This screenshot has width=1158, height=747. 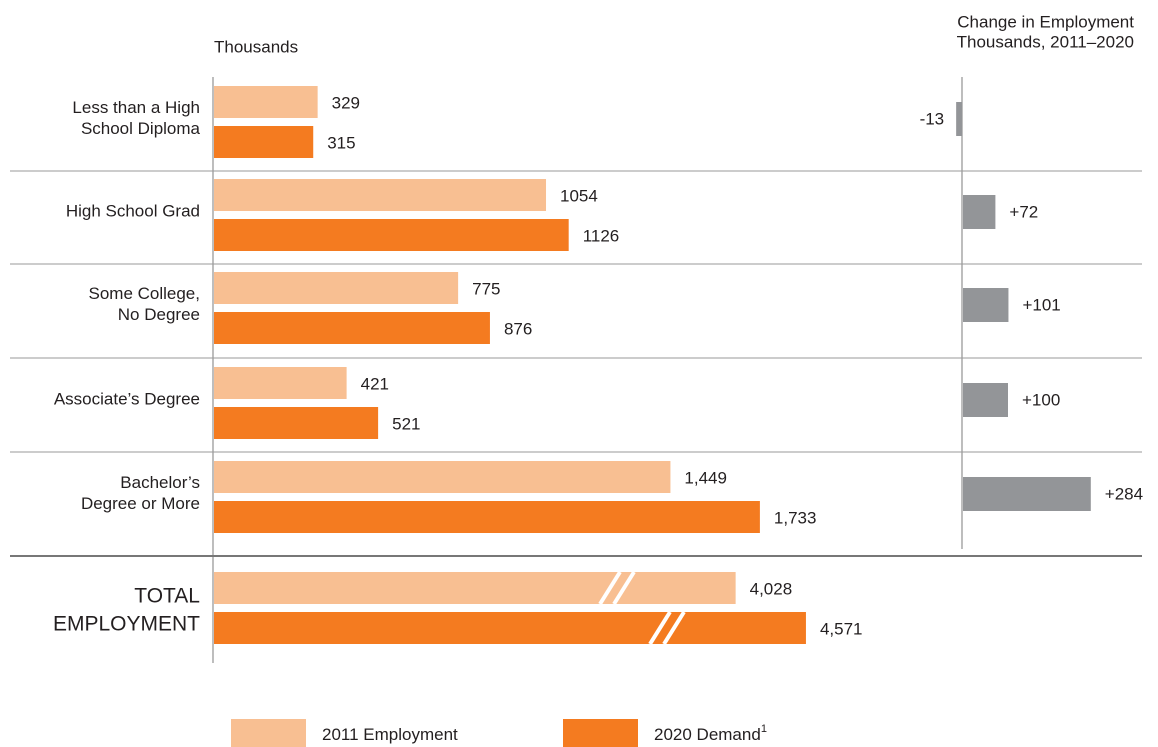 I want to click on x-axis-label: Thousands, so click(x=256, y=46).